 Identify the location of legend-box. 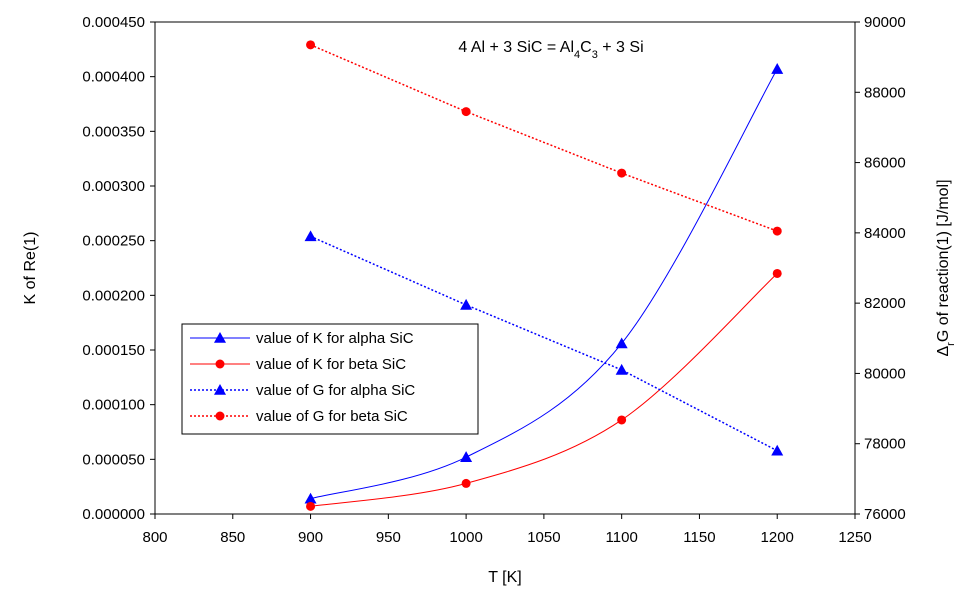
(330, 379).